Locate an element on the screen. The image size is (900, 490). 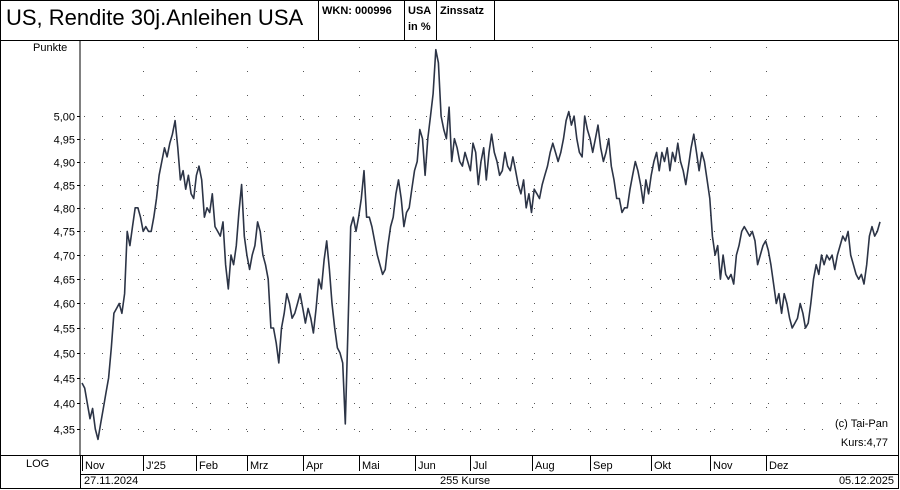
x-tick-label: Sep is located at coordinates (603, 466).